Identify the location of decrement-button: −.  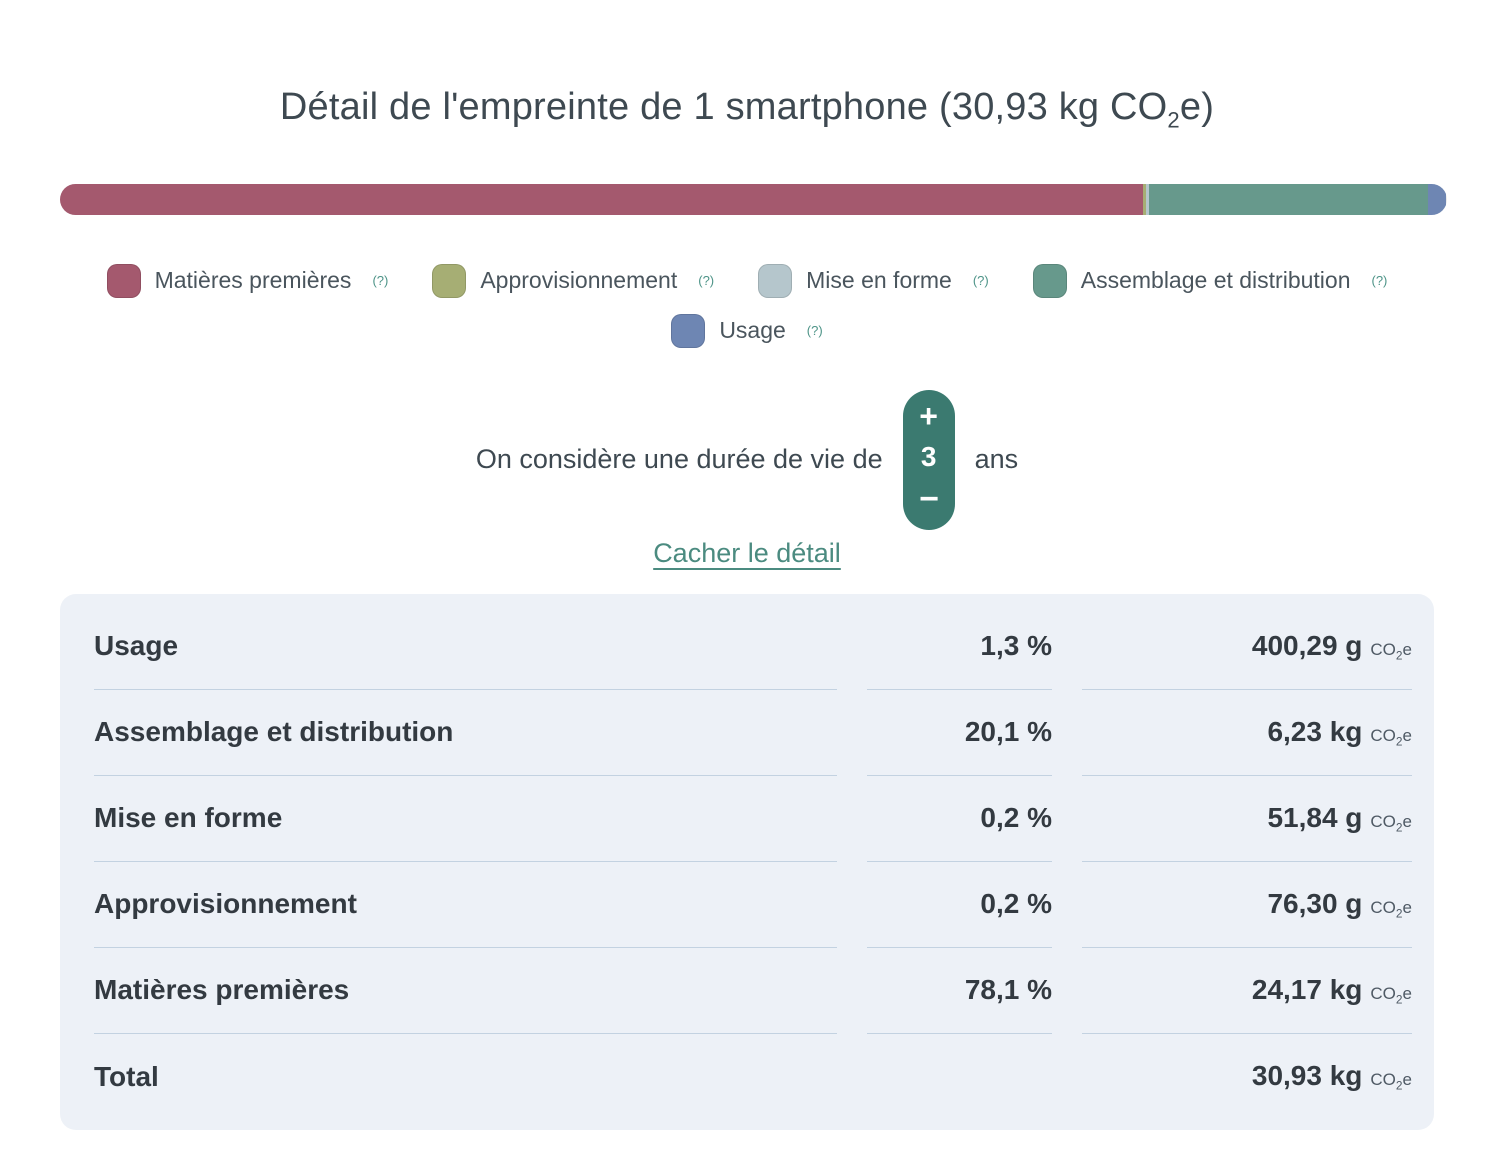
(929, 498).